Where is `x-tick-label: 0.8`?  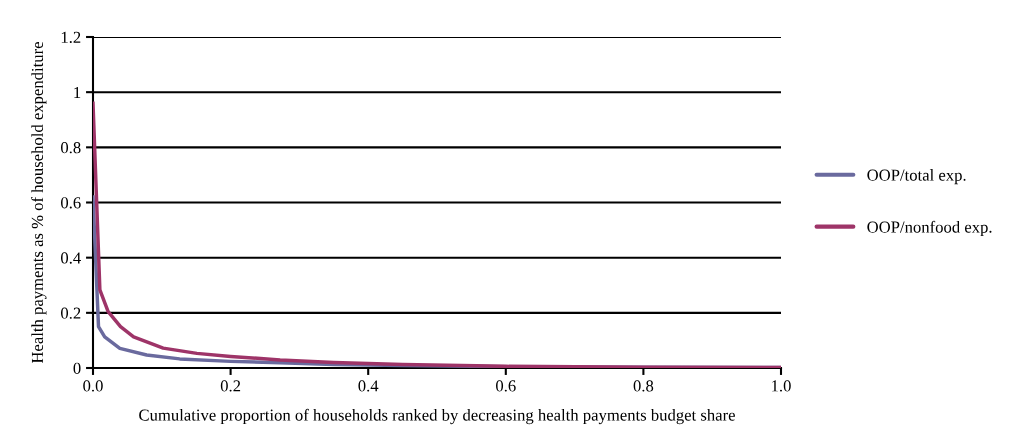
x-tick-label: 0.8 is located at coordinates (643, 386).